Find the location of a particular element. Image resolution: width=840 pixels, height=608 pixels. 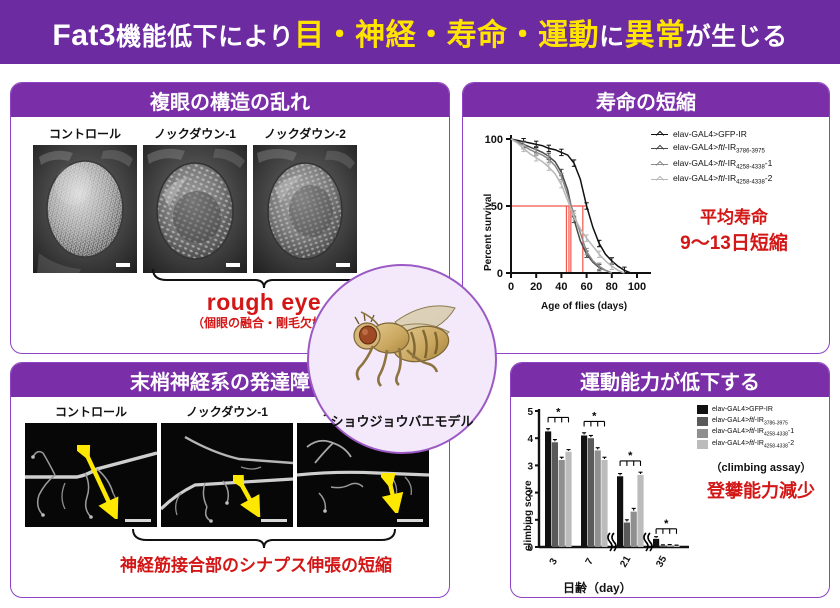

climbing-legend-item: elav-GAL4>ftl-IR4258-4338-1 is located at coordinates (745, 433).